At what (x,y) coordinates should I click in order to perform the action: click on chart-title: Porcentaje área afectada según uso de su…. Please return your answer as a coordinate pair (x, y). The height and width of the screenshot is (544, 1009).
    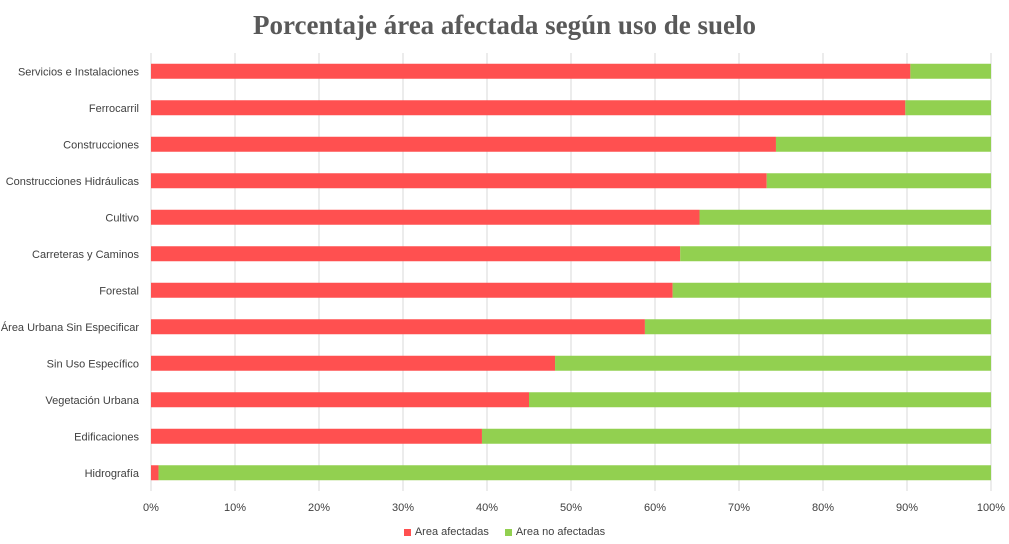
    Looking at the image, I should click on (504, 25).